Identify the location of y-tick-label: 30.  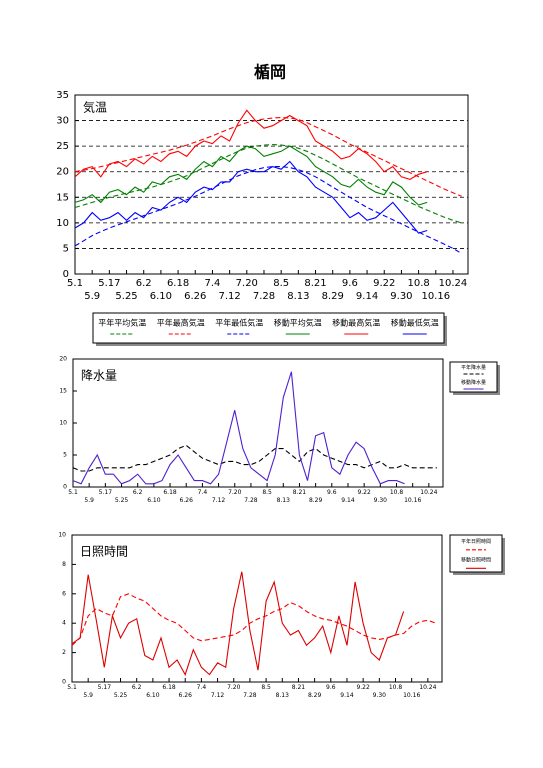
(62, 121).